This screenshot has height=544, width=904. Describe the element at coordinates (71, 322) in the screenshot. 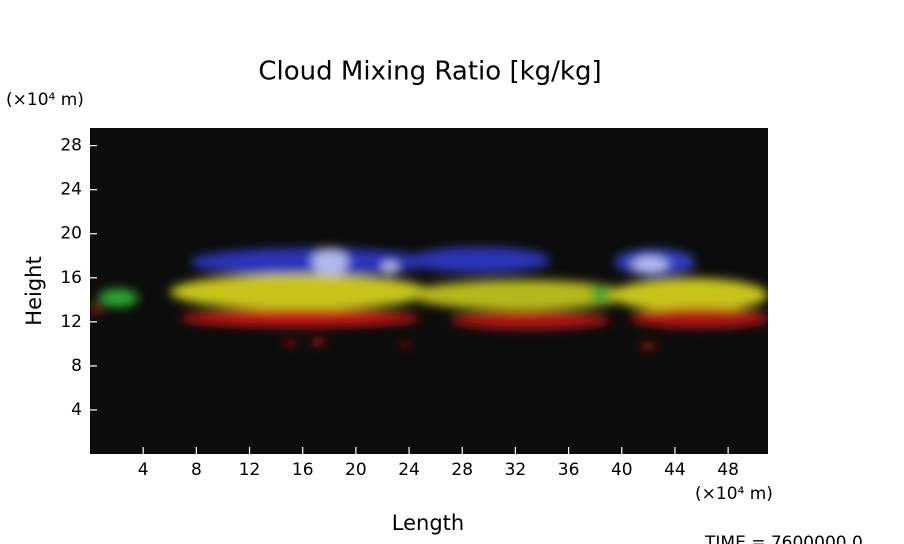

I see `y-tick-label: 12` at that location.